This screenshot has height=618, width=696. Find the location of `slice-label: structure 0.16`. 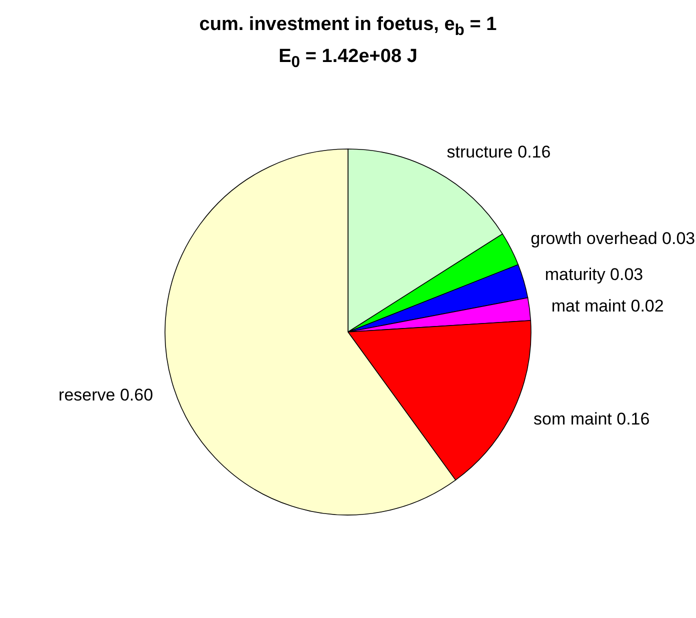

slice-label: structure 0.16 is located at coordinates (498, 151).